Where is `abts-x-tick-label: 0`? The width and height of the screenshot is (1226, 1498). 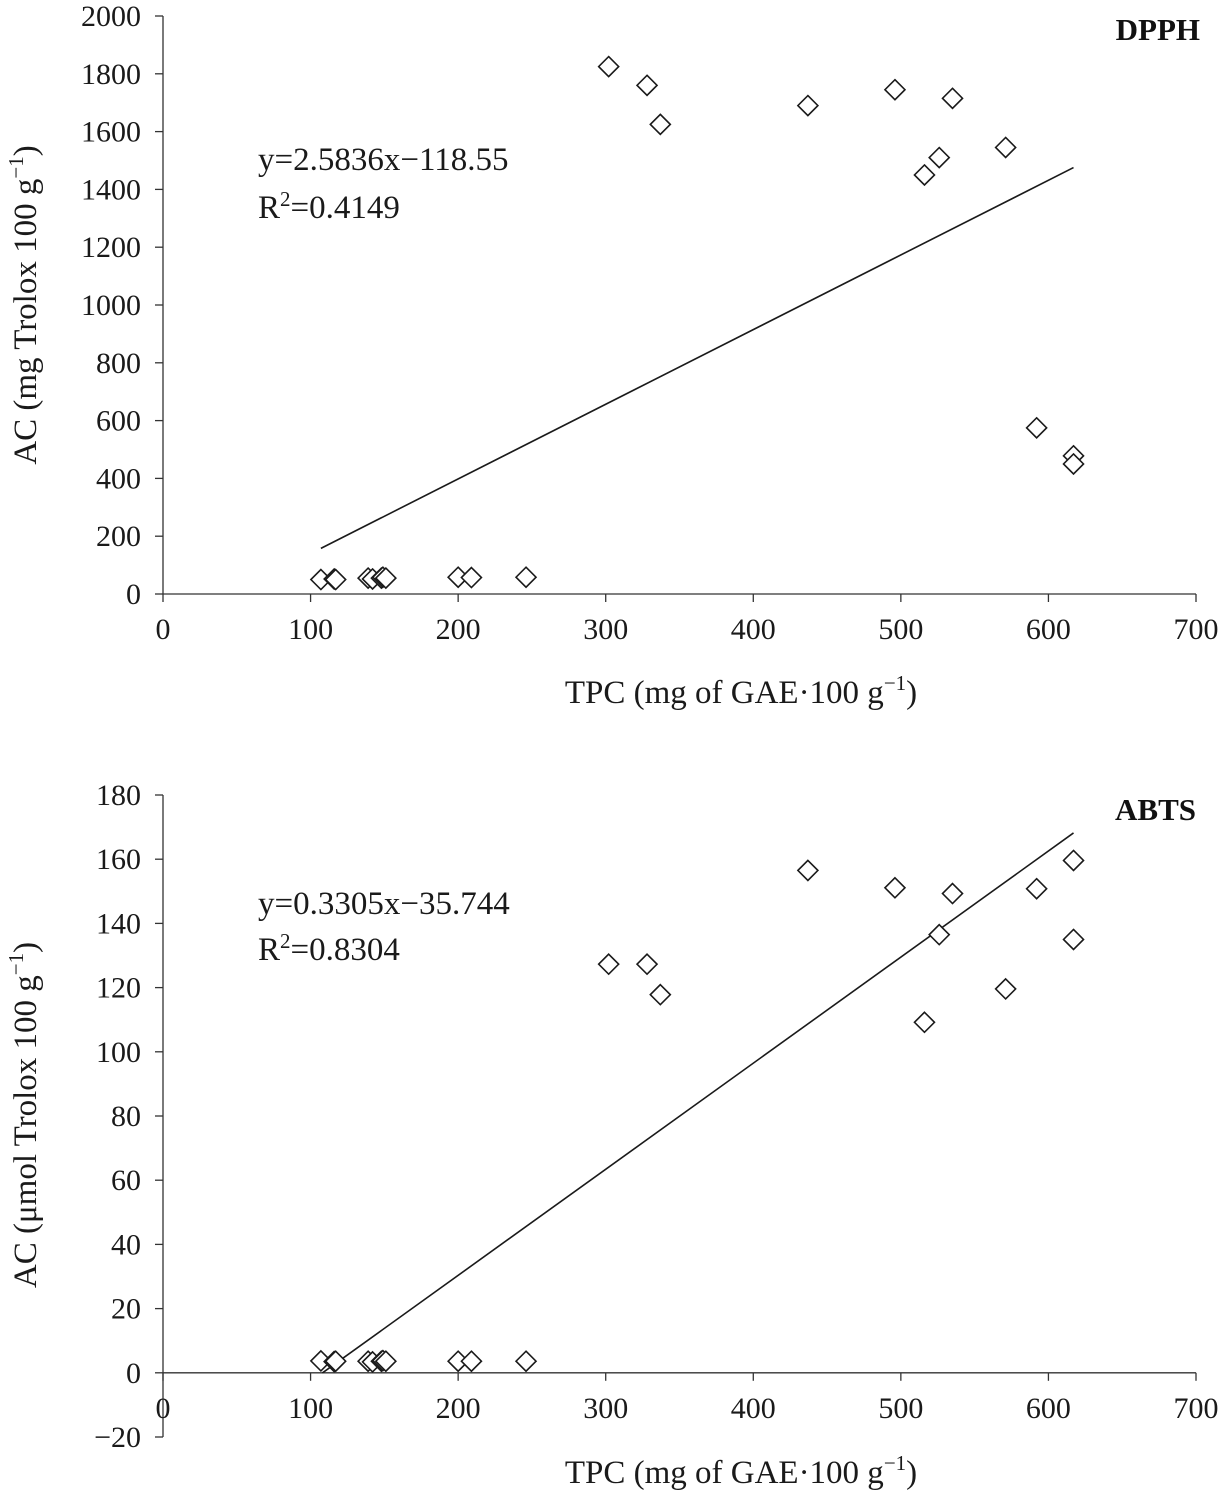 abts-x-tick-label: 0 is located at coordinates (163, 1408).